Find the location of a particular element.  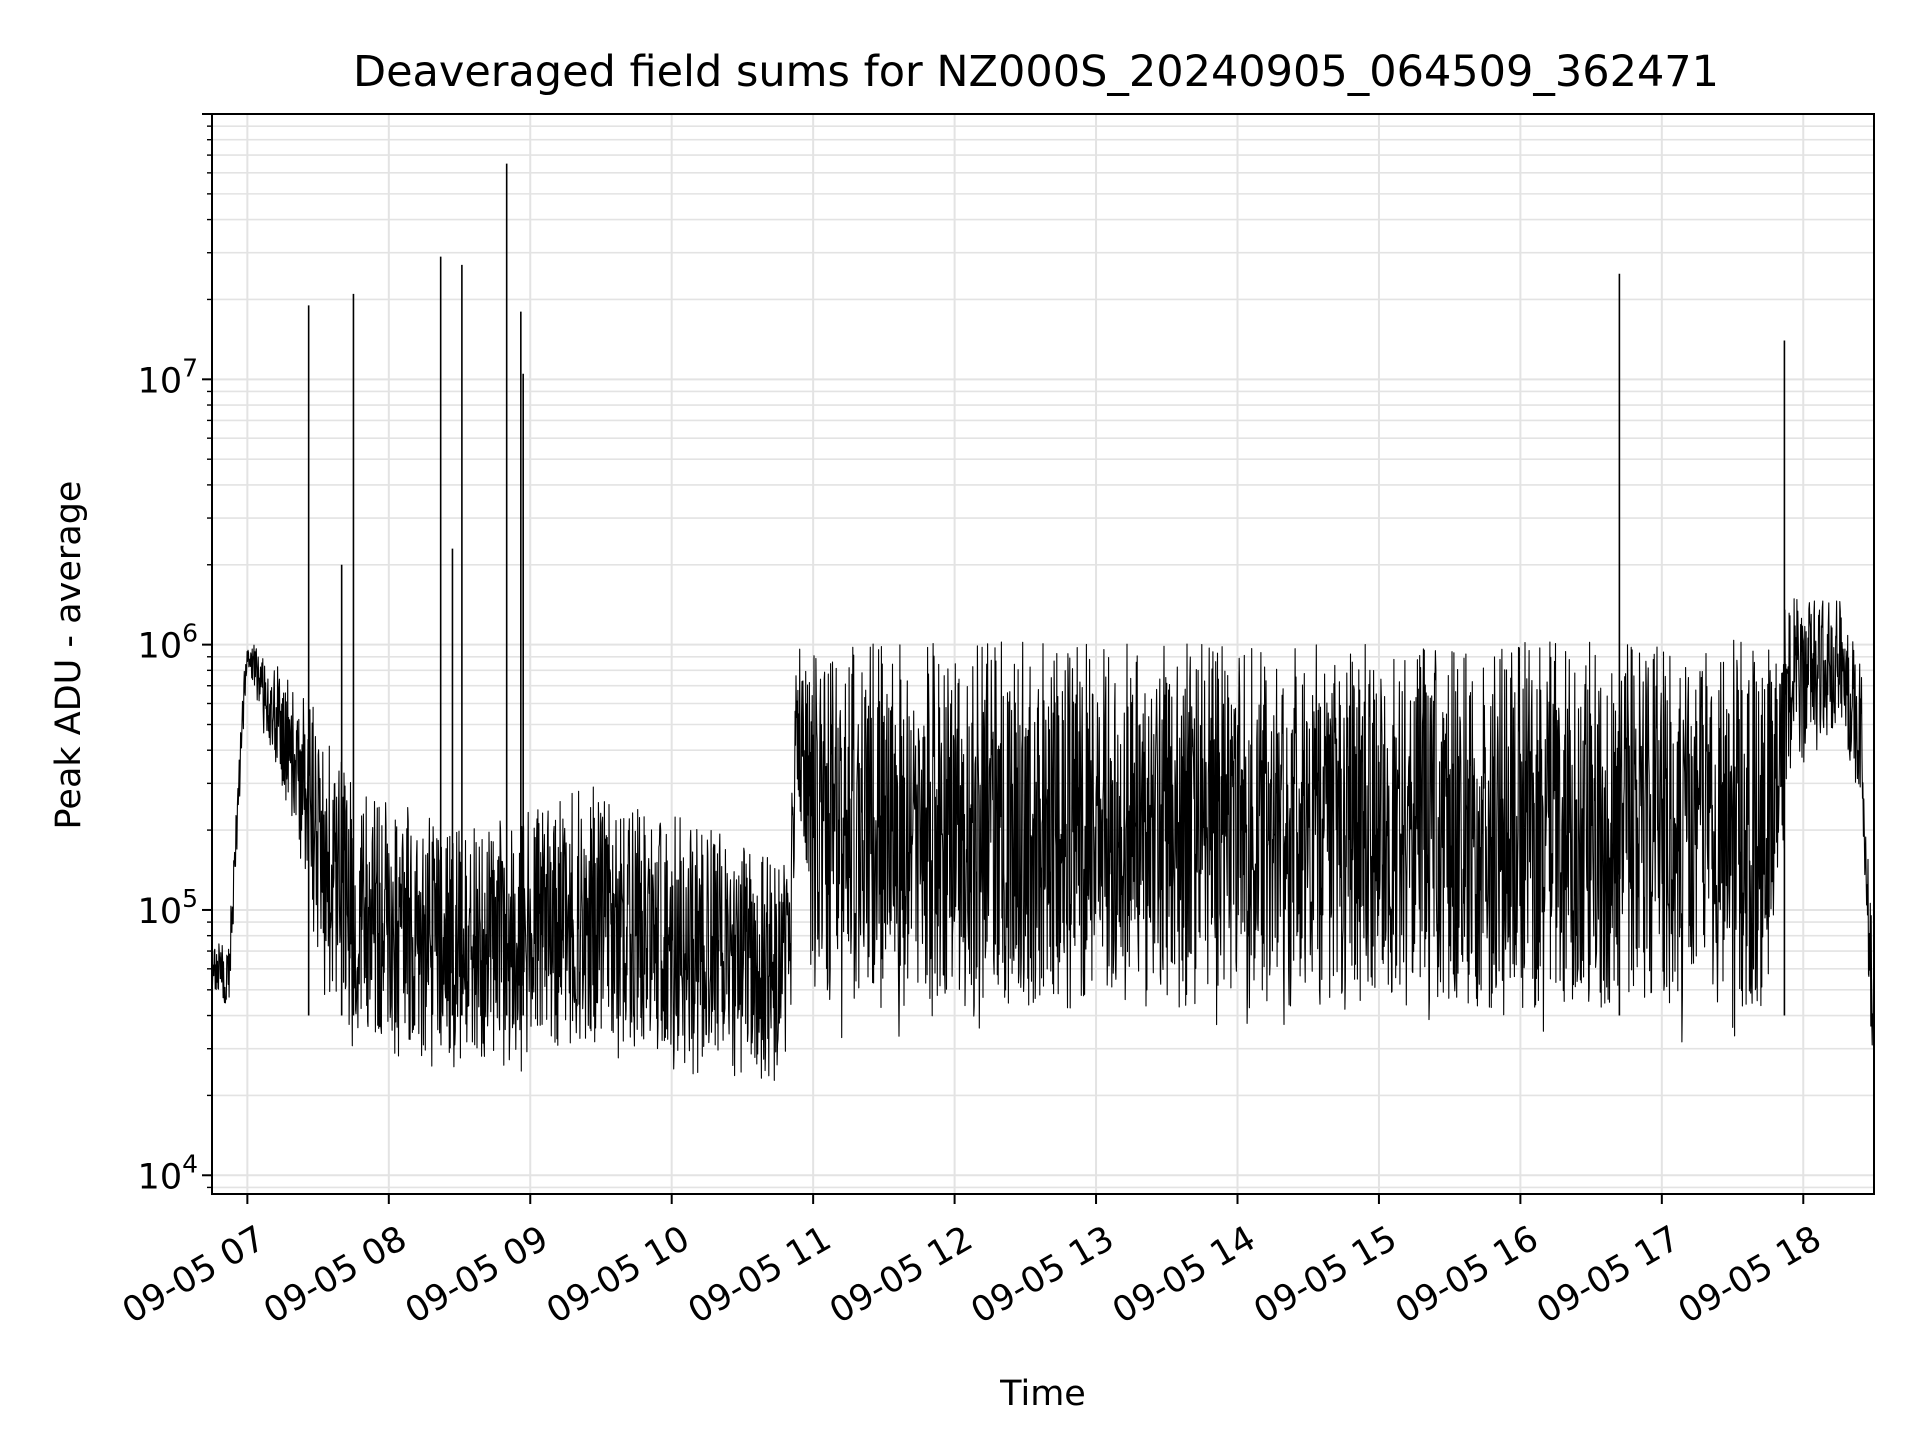

y-tick-label: 10⁶ is located at coordinates (168, 643).